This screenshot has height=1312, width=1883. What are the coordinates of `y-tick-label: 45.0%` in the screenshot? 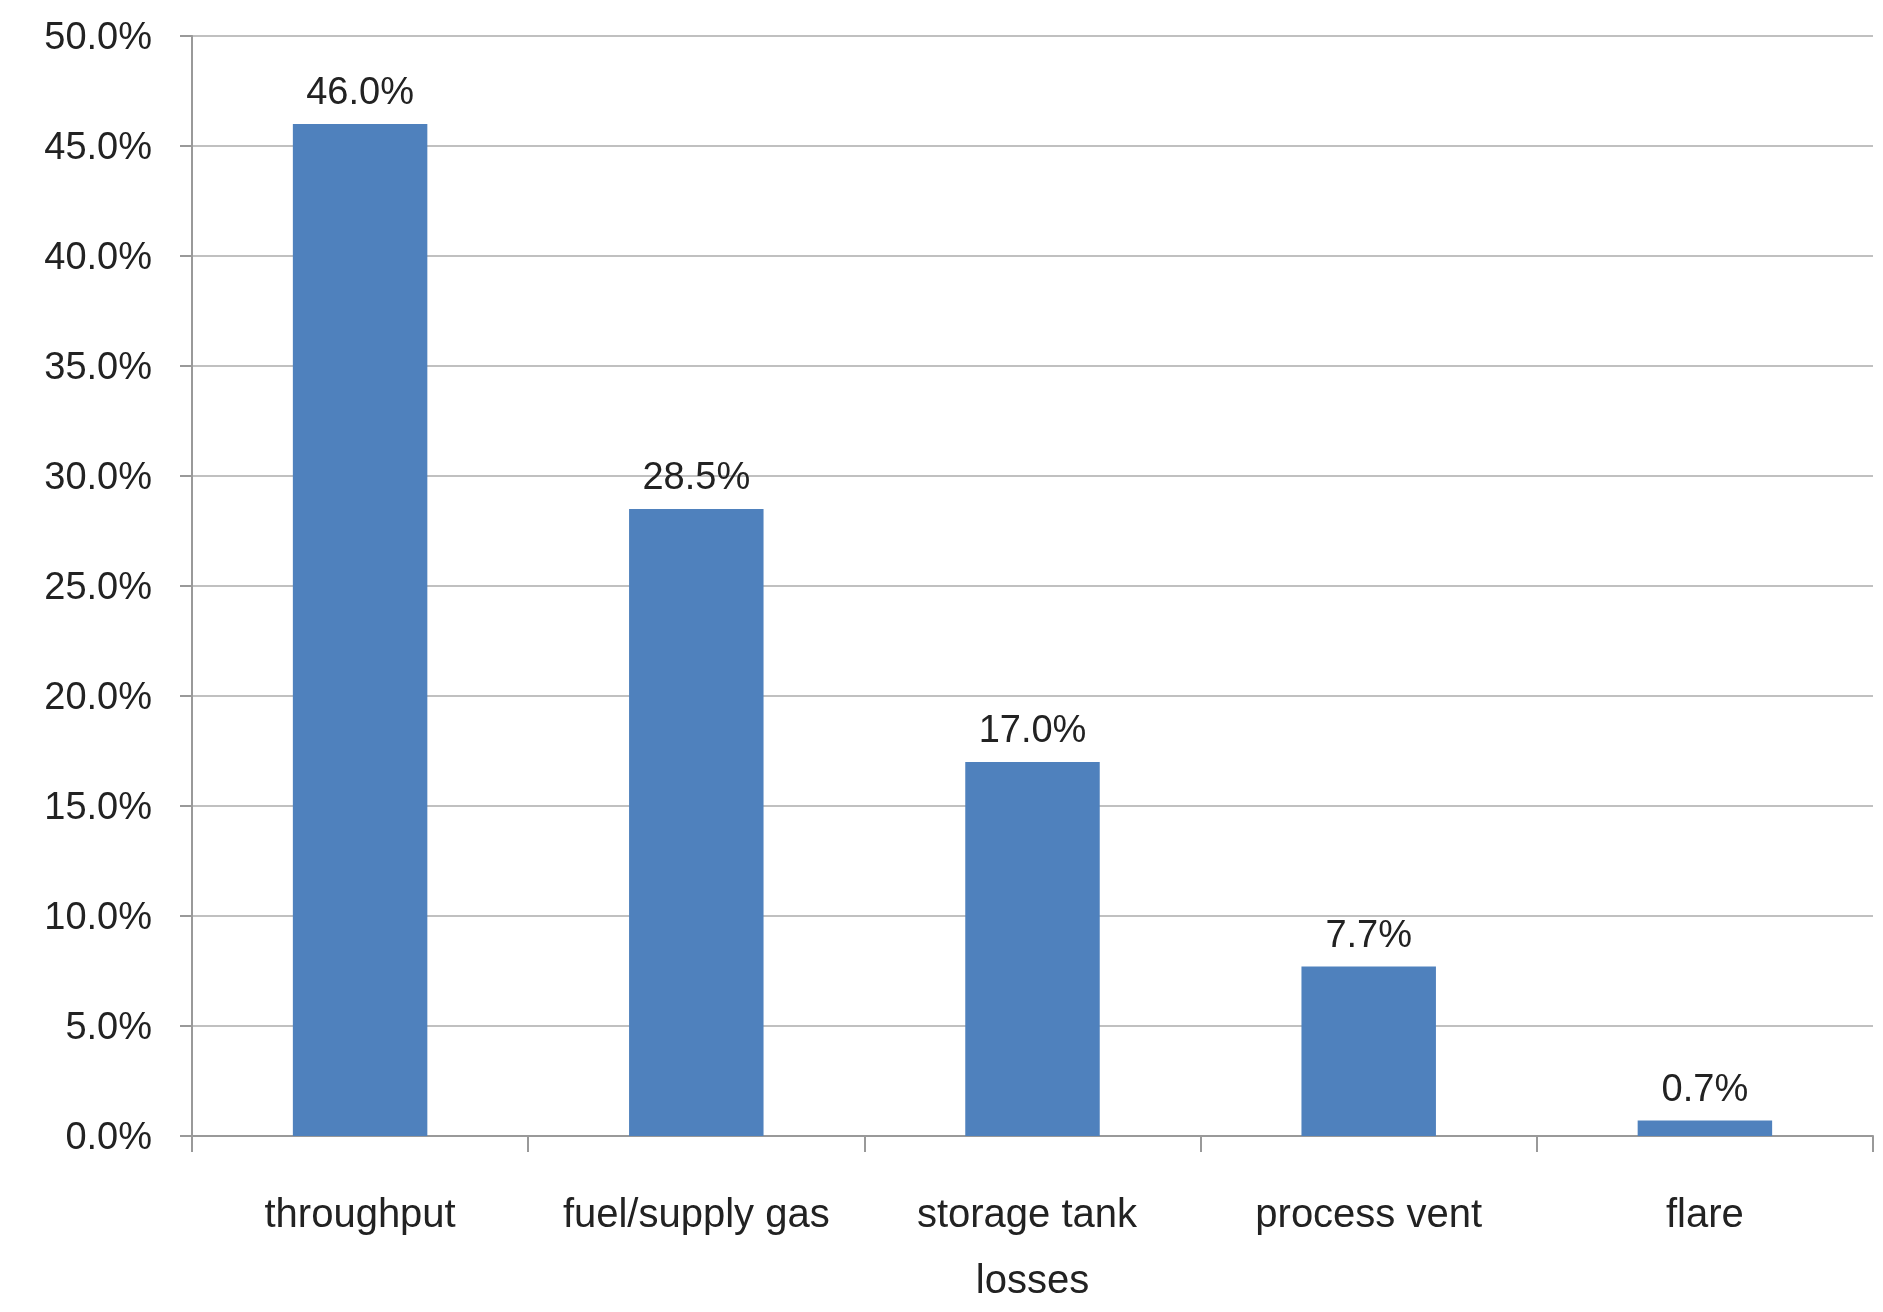 It's located at (98, 146).